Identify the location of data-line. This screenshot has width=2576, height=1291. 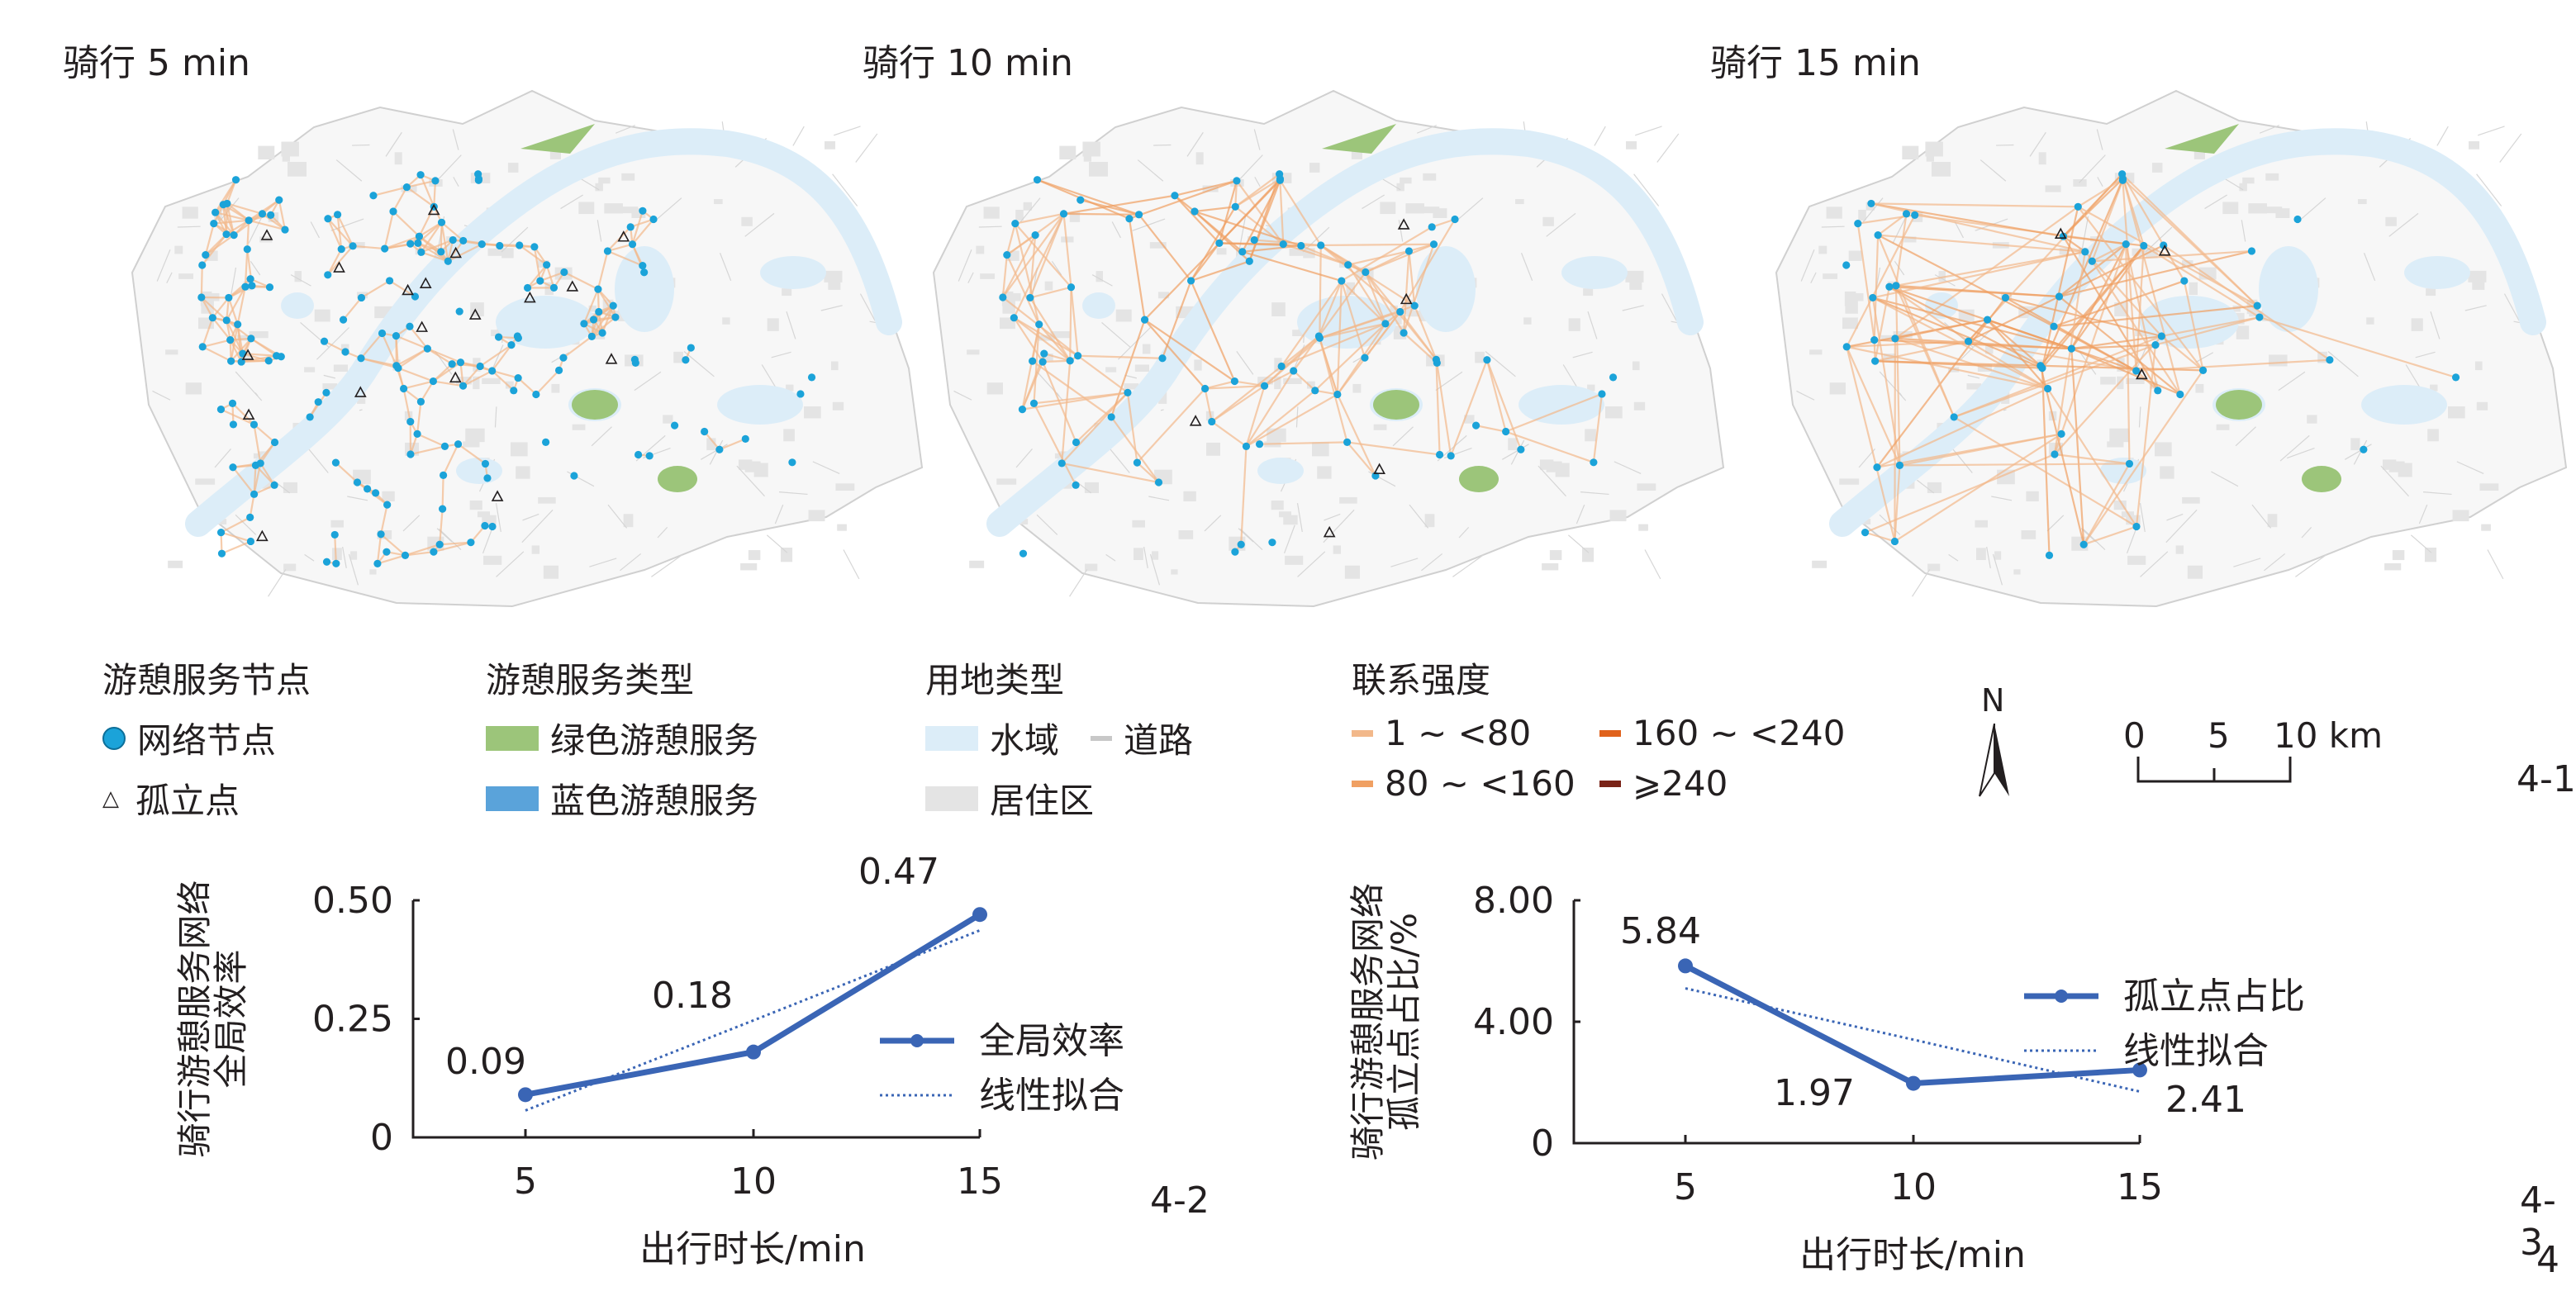
(1913, 1025).